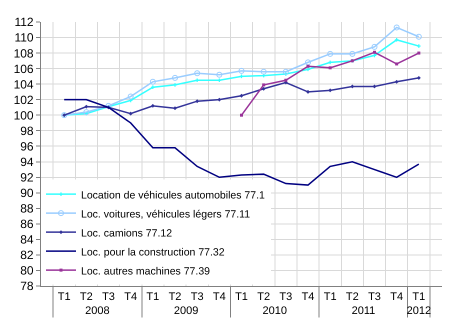 The image size is (450, 334). What do you see at coordinates (24, 69) in the screenshot?
I see `y-tick-label: 106` at bounding box center [24, 69].